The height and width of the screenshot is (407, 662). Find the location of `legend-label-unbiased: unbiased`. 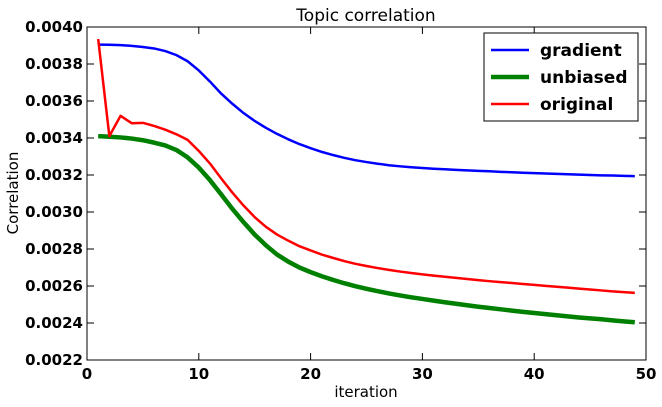

legend-label-unbiased: unbiased is located at coordinates (584, 78).